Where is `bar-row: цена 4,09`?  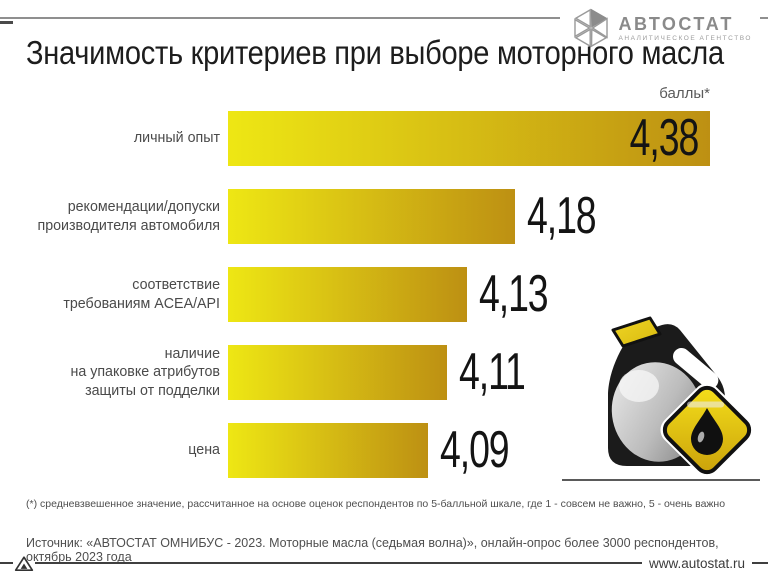
bar-row: цена 4,09 is located at coordinates (384, 449).